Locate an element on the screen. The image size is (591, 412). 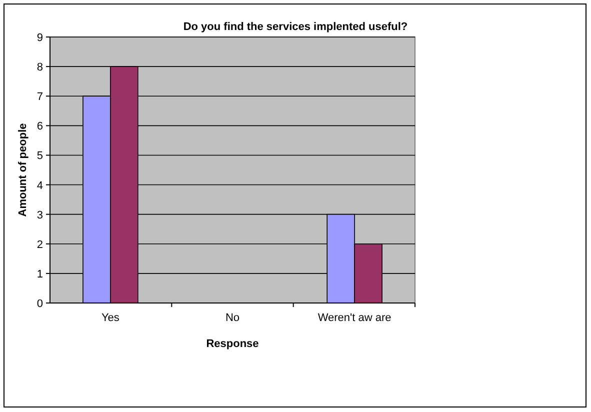
y-tick-label: 3 is located at coordinates (39, 215).